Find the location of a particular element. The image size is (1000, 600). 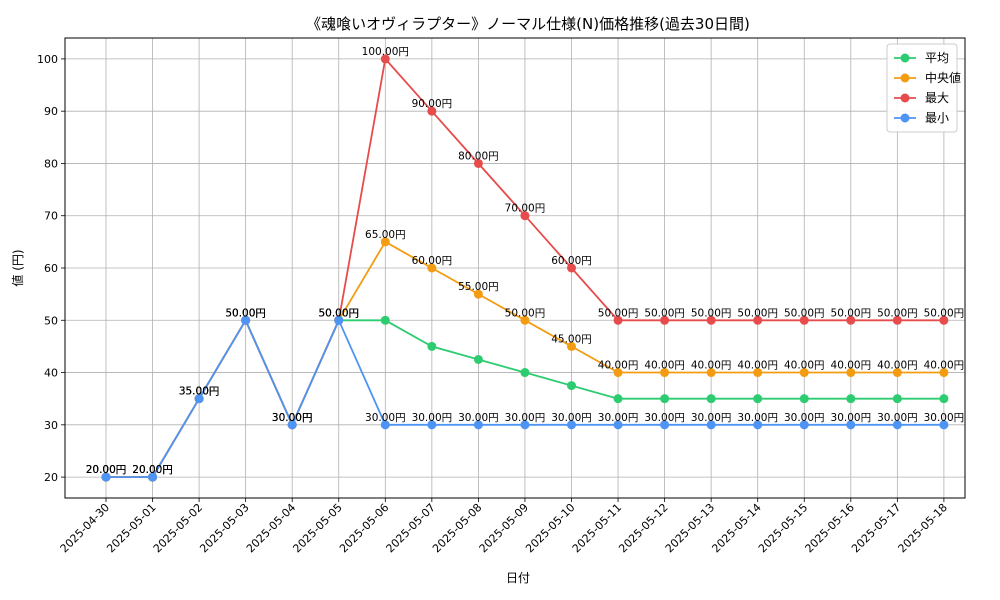

legend-label: 平均 is located at coordinates (937, 58).